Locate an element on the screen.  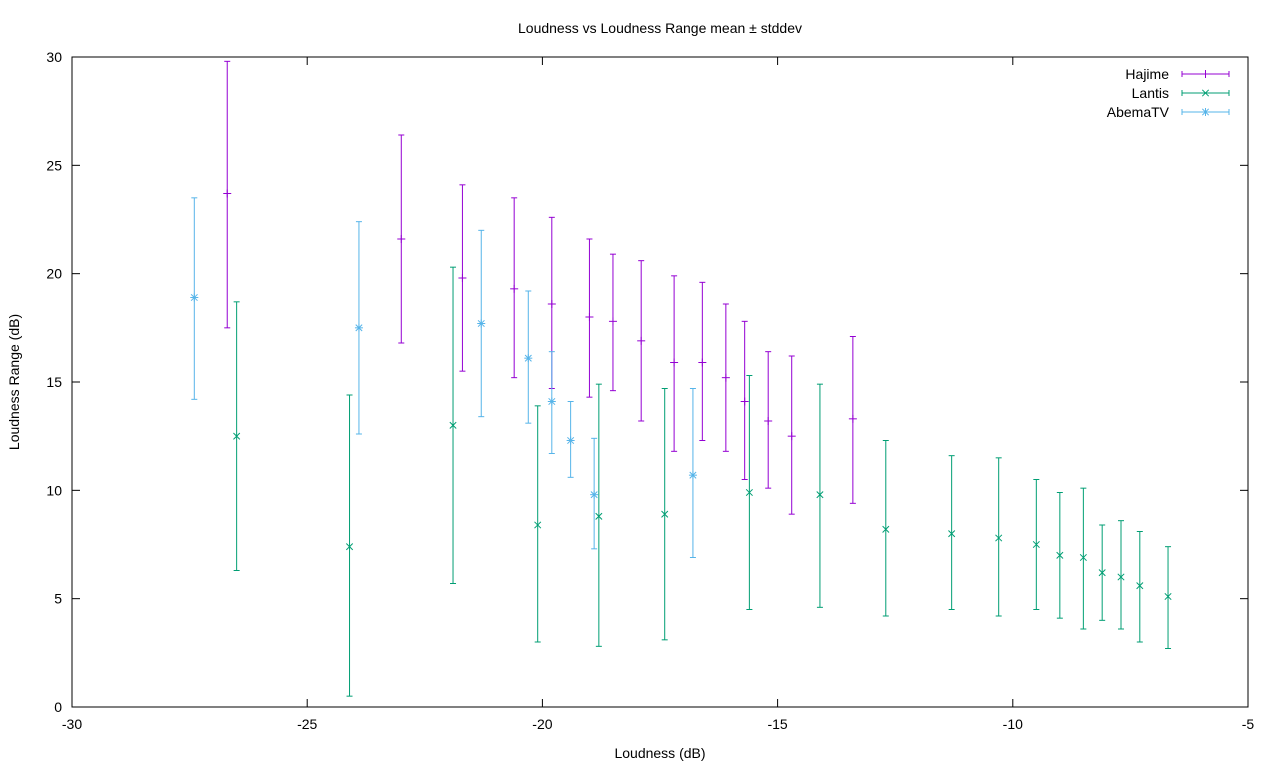
legend-label-abematv: AbemaTV is located at coordinates (1138, 112).